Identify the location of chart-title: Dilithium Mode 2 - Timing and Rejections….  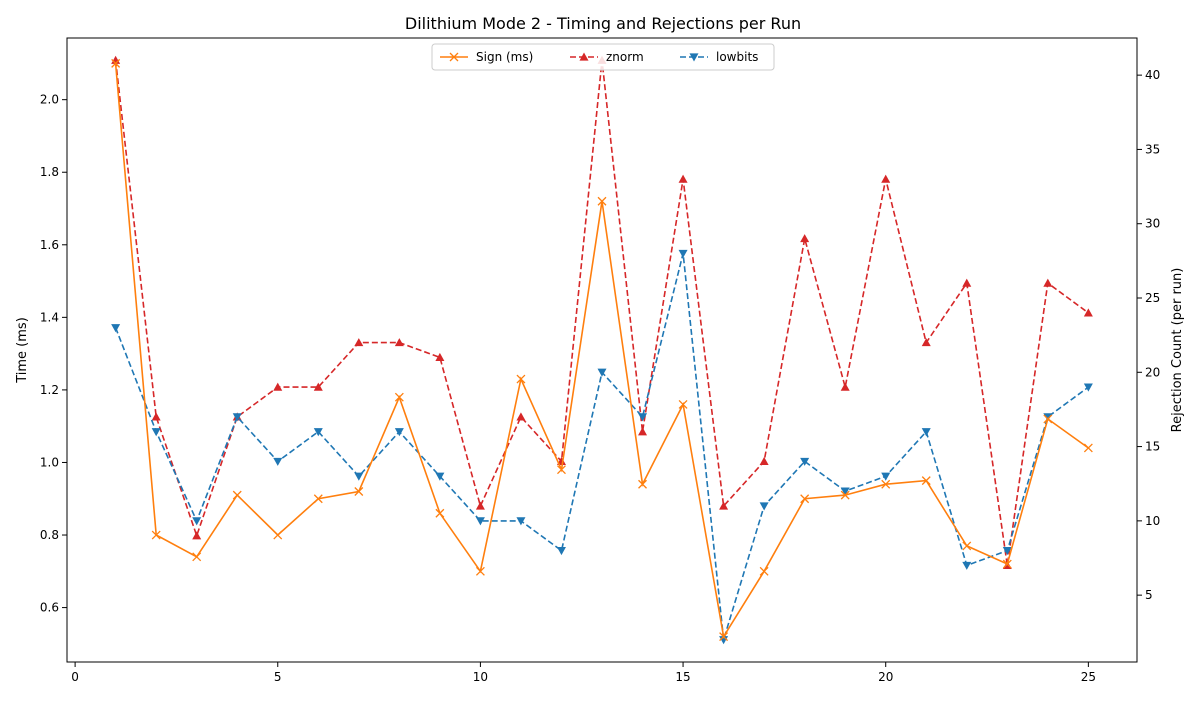
(603, 23).